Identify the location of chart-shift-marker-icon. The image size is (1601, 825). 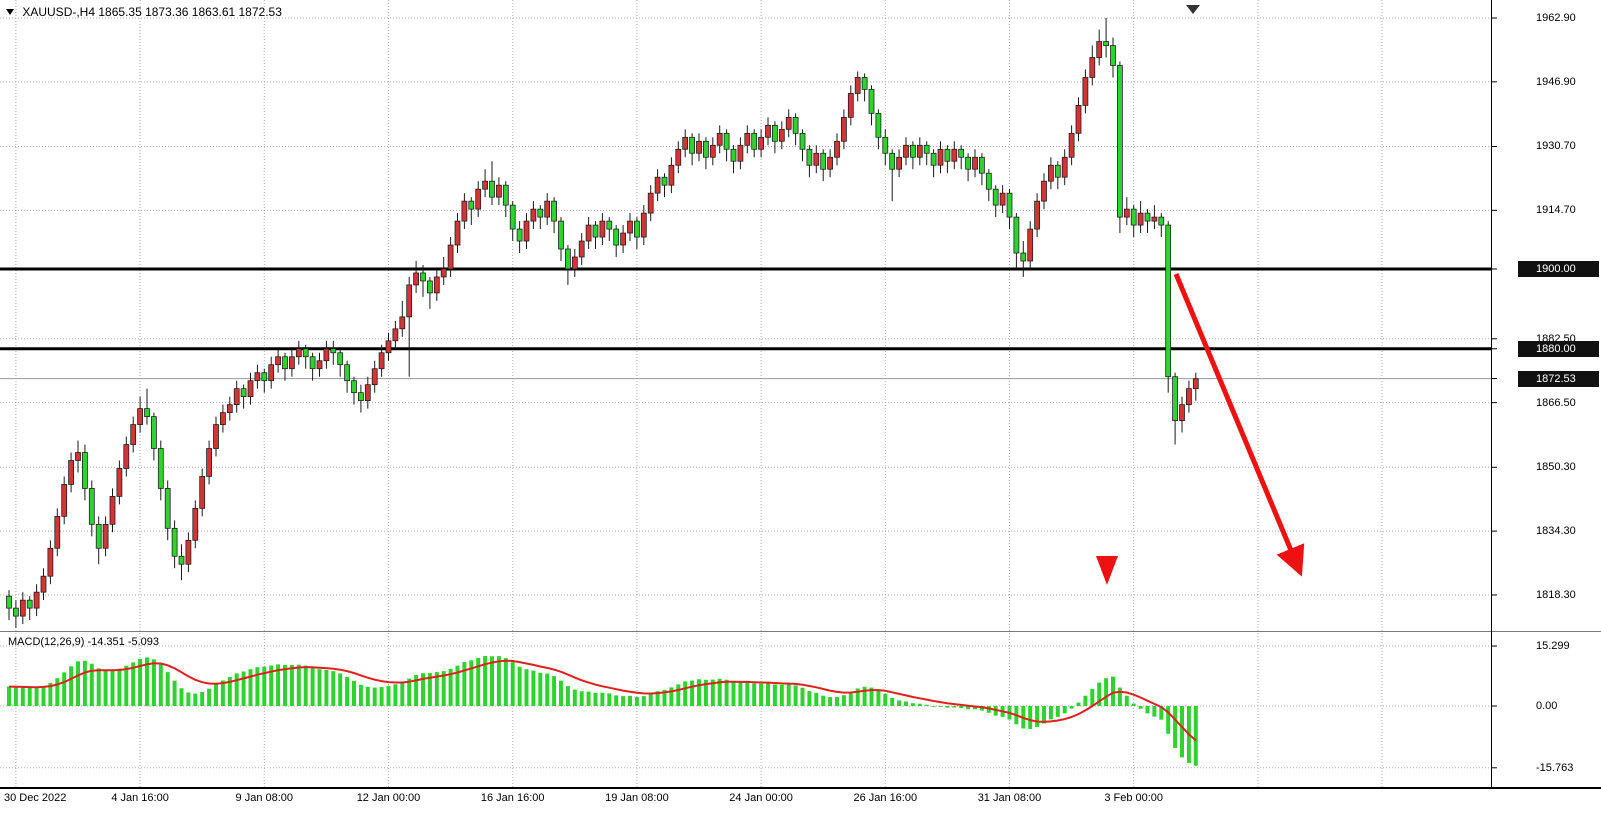
(1193, 9).